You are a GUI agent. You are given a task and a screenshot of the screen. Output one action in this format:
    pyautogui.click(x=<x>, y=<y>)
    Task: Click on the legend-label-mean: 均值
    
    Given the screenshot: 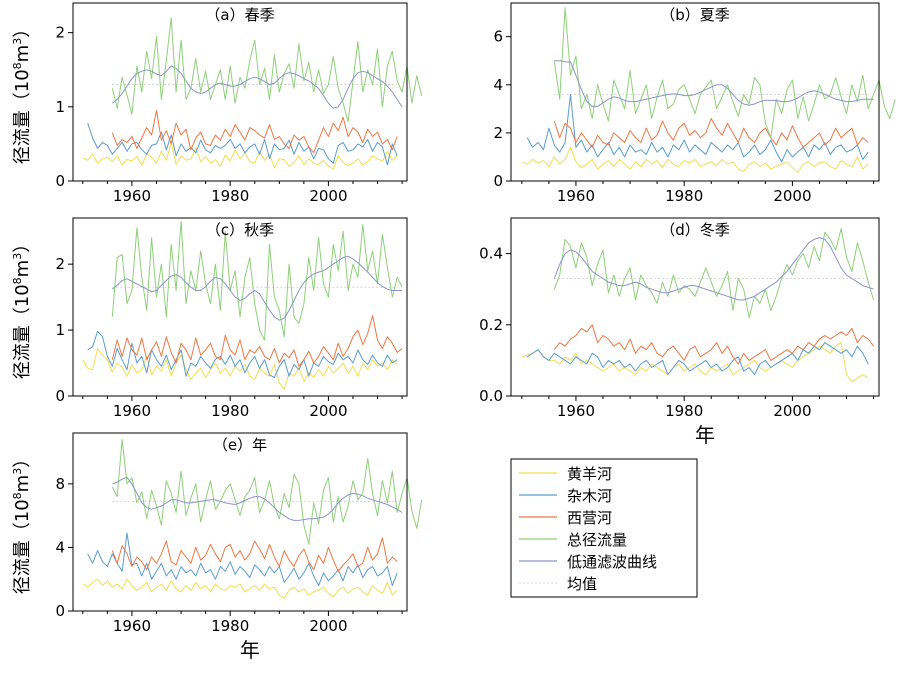 What is the action you would take?
    pyautogui.click(x=582, y=584)
    